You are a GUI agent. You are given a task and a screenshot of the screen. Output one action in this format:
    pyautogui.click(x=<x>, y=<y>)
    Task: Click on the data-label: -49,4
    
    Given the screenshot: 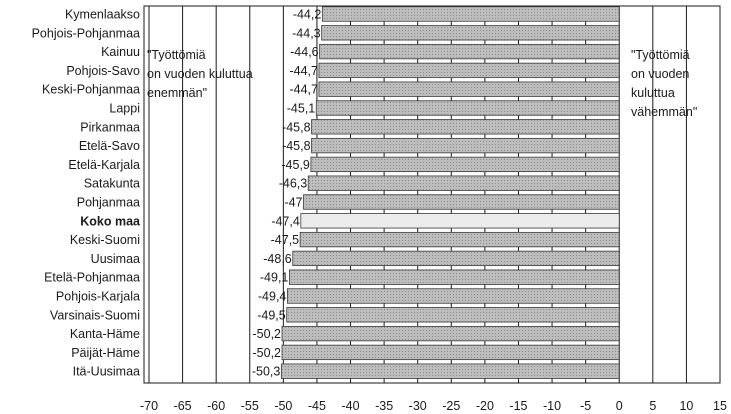 What is the action you would take?
    pyautogui.click(x=272, y=297)
    